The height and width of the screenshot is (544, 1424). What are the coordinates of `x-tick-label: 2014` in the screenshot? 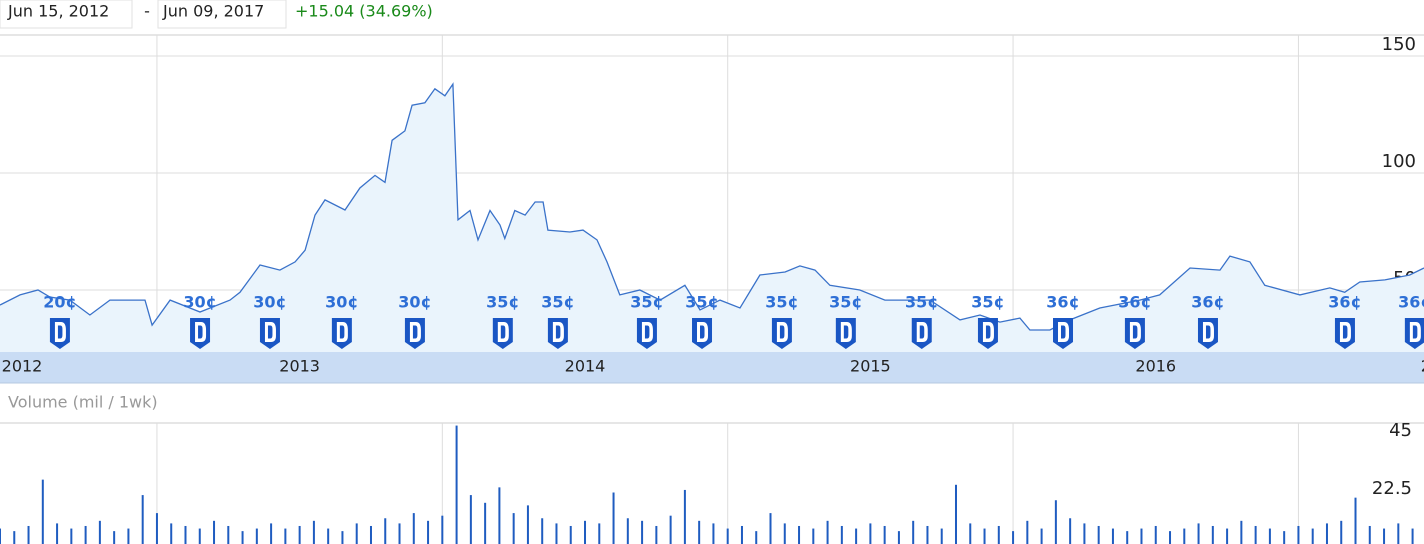 It's located at (585, 366).